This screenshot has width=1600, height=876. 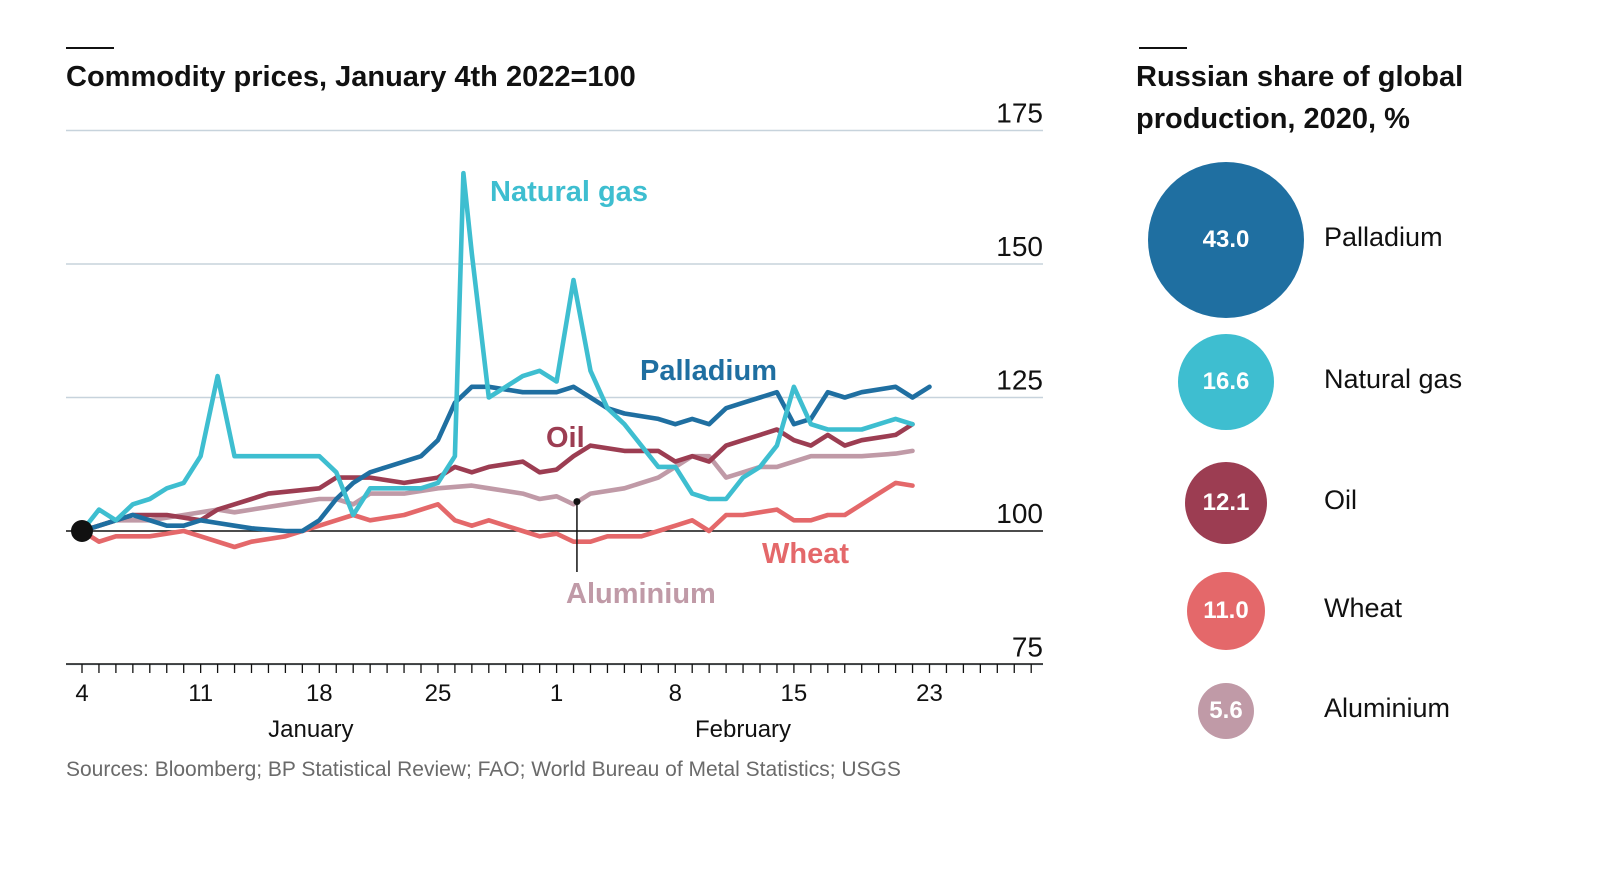 I want to click on series-label-aluminium: Aluminium, so click(x=641, y=594).